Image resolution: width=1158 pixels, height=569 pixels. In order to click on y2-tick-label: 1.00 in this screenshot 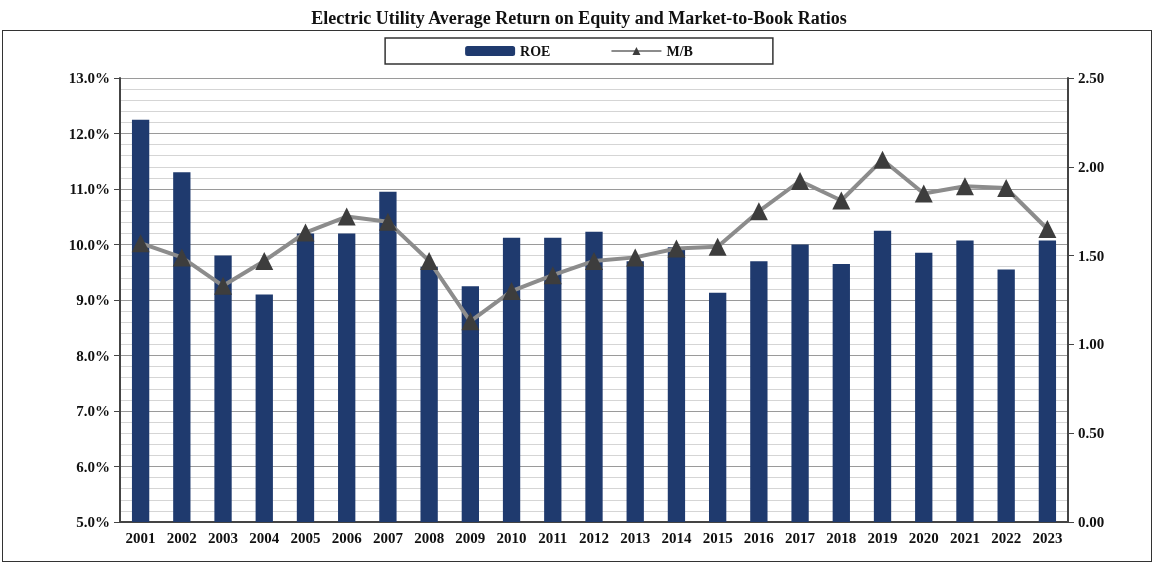, I will do `click(1091, 344)`.